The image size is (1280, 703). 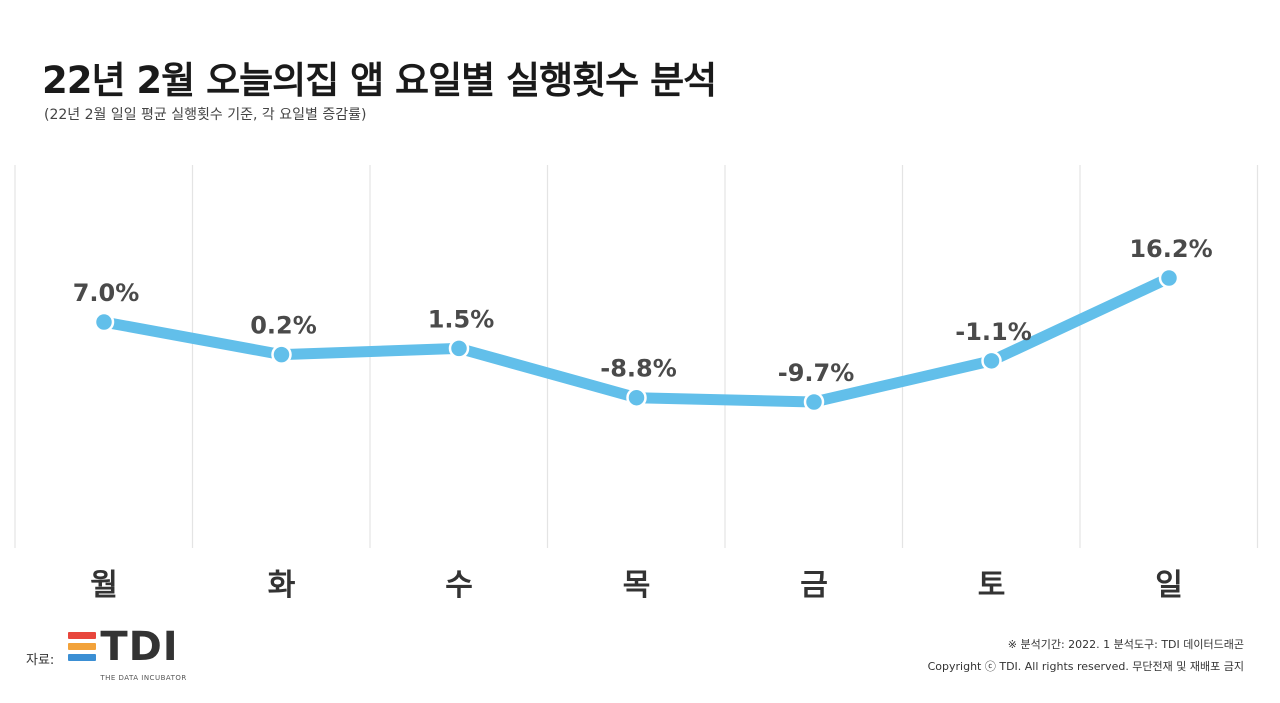 I want to click on tdi-logo: TDI THE DATA INCUBATOR, so click(x=138, y=655).